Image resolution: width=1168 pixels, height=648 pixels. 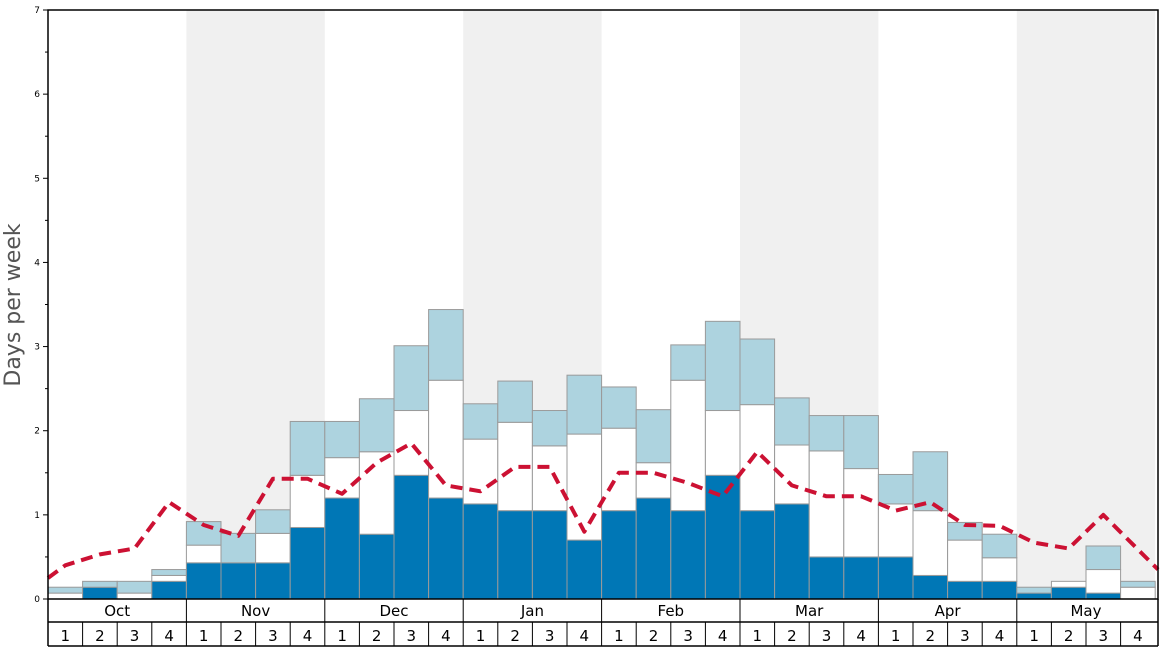 What do you see at coordinates (481, 636) in the screenshot?
I see `week-label-13: 1` at bounding box center [481, 636].